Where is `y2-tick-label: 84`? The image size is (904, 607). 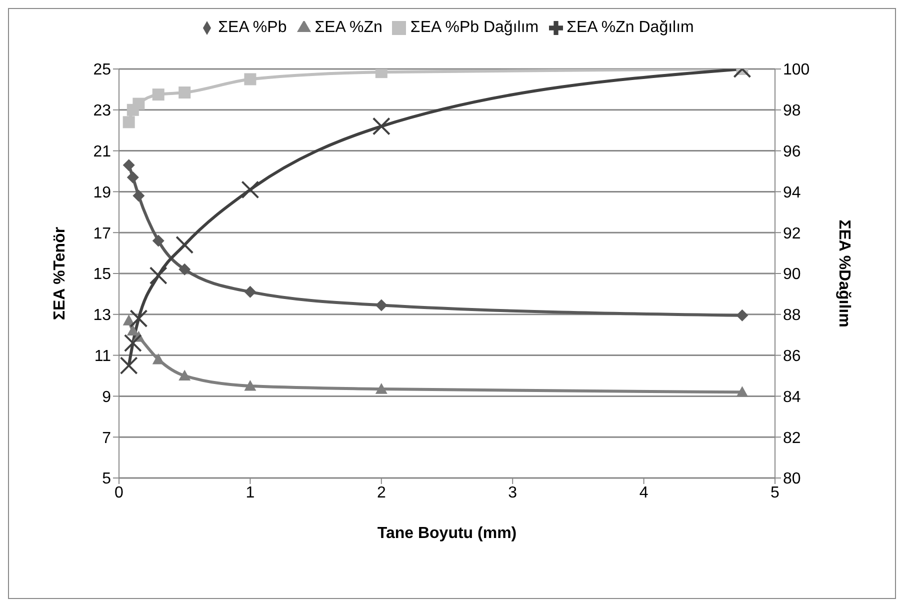
y2-tick-label: 84 is located at coordinates (792, 397).